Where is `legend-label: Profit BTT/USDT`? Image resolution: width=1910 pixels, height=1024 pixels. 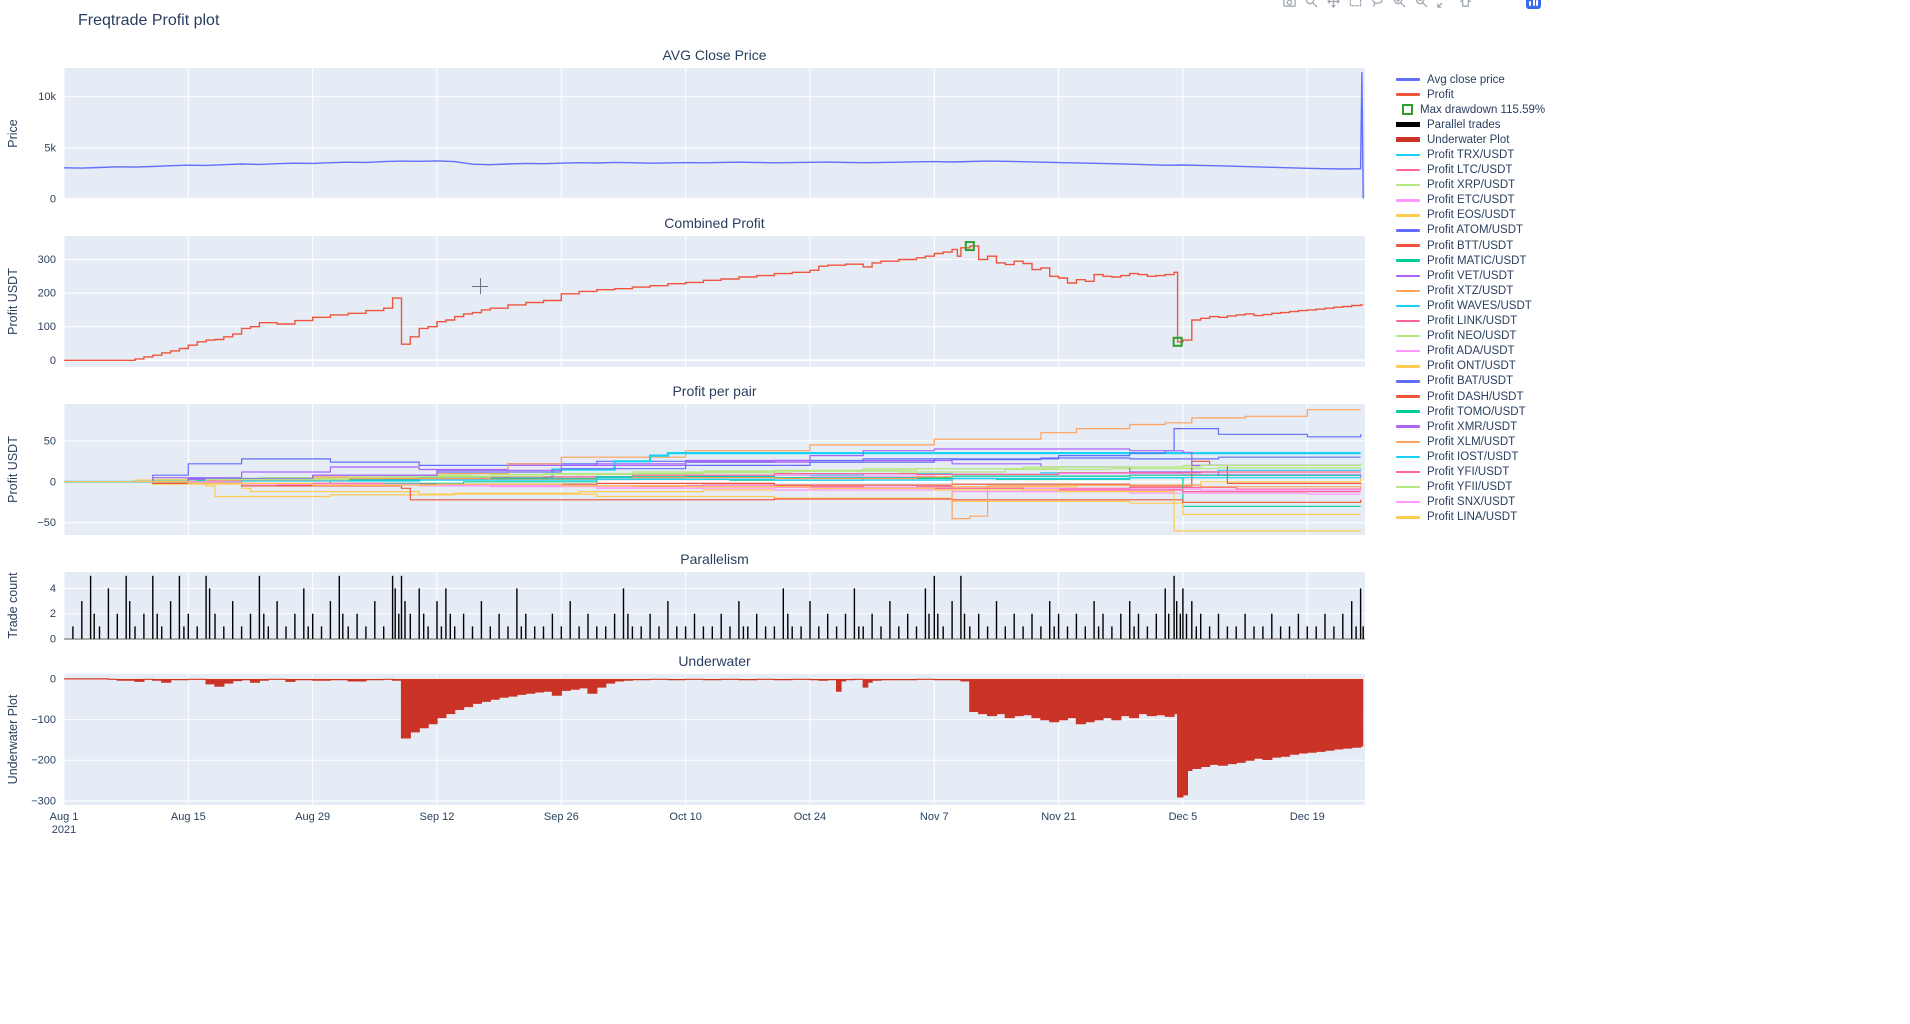 legend-label: Profit BTT/USDT is located at coordinates (1470, 245).